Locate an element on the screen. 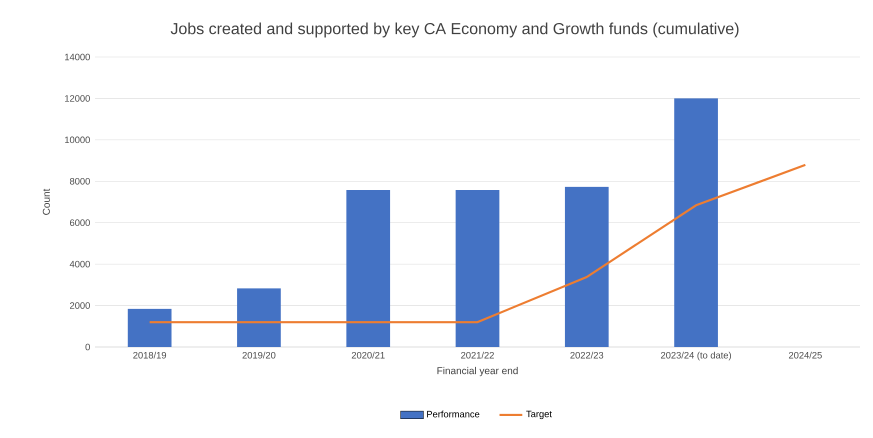 Image resolution: width=873 pixels, height=438 pixels. x-axis-title: Financial year end is located at coordinates (477, 371).